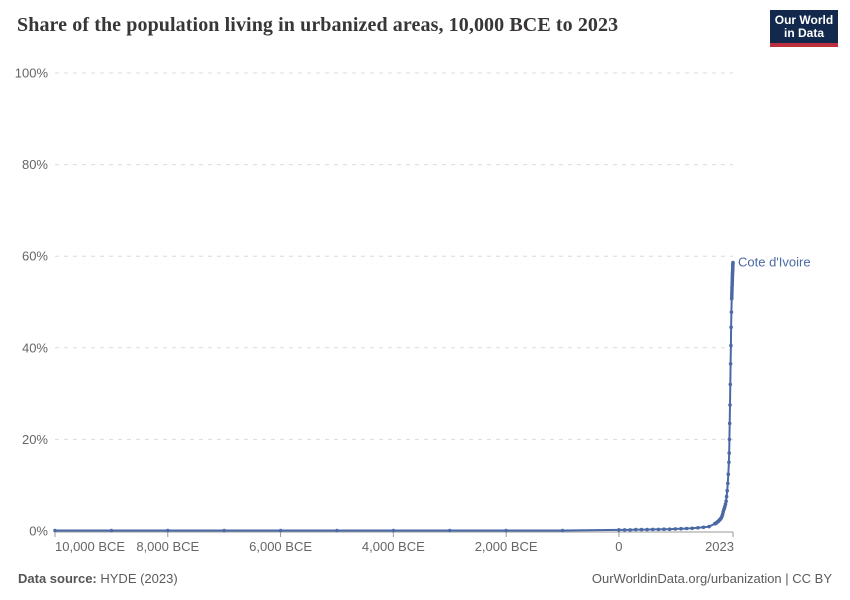 Image resolution: width=850 pixels, height=600 pixels. Describe the element at coordinates (774, 262) in the screenshot. I see `series-label: Cote d'Ivoire` at that location.